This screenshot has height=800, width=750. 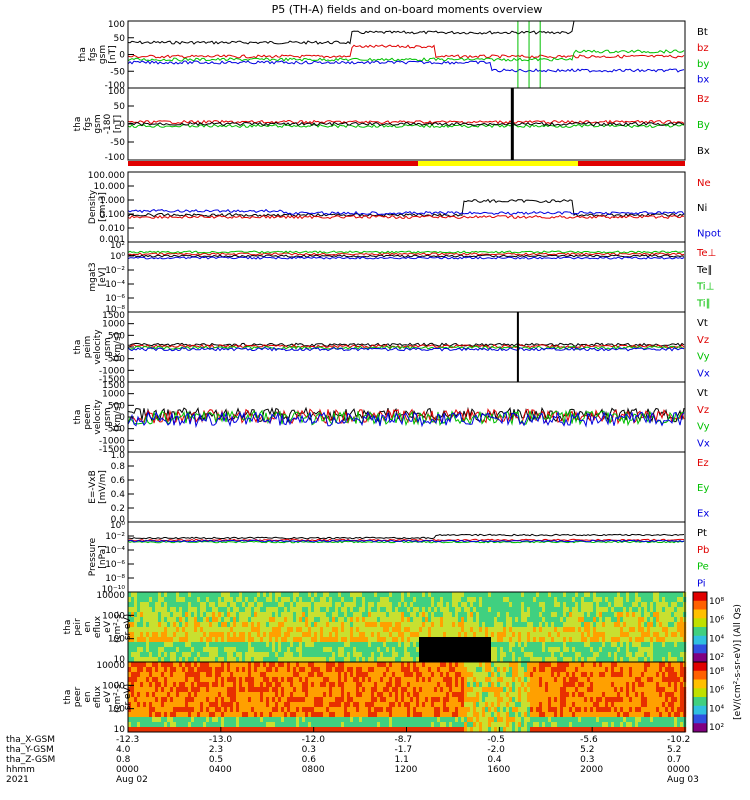 What do you see at coordinates (118, 124) in the screenshot?
I see `y-axis-label-line: [nT]` at bounding box center [118, 124].